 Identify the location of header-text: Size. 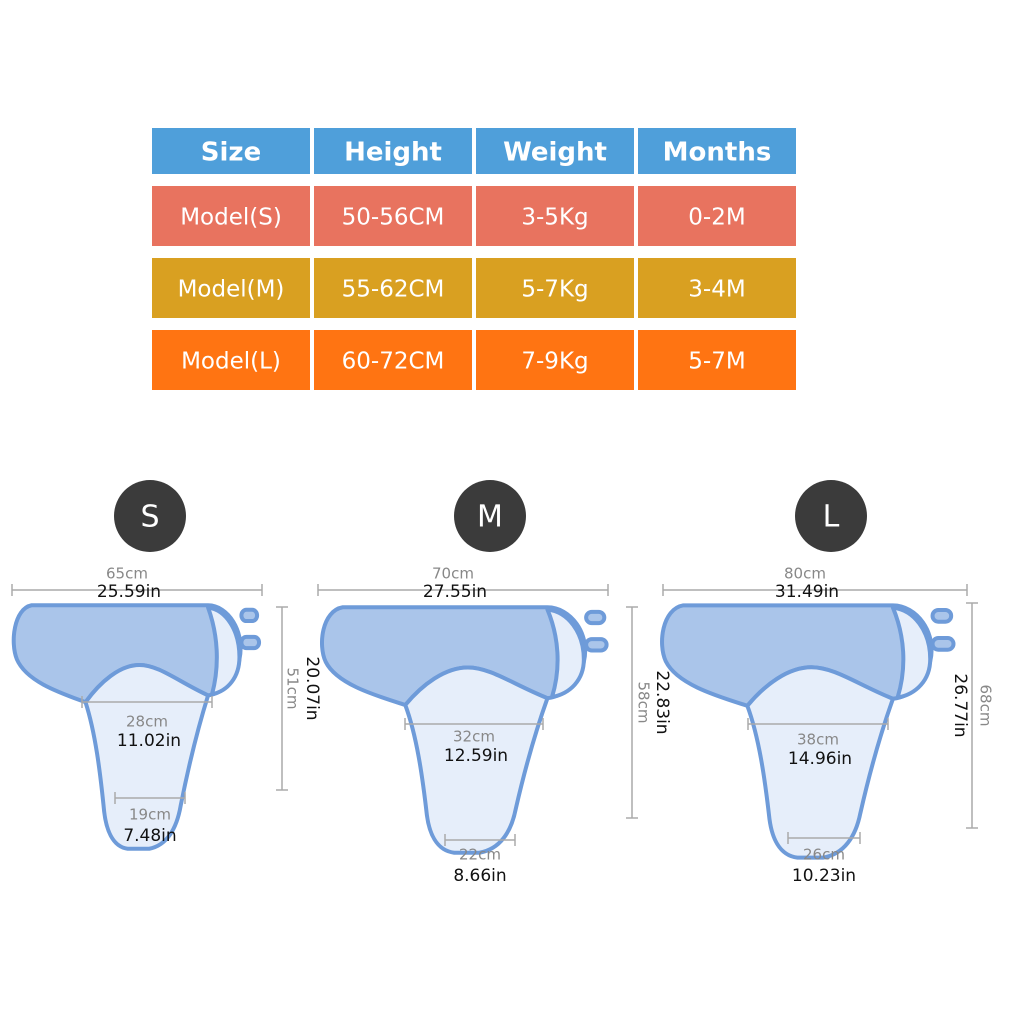
(231, 153).